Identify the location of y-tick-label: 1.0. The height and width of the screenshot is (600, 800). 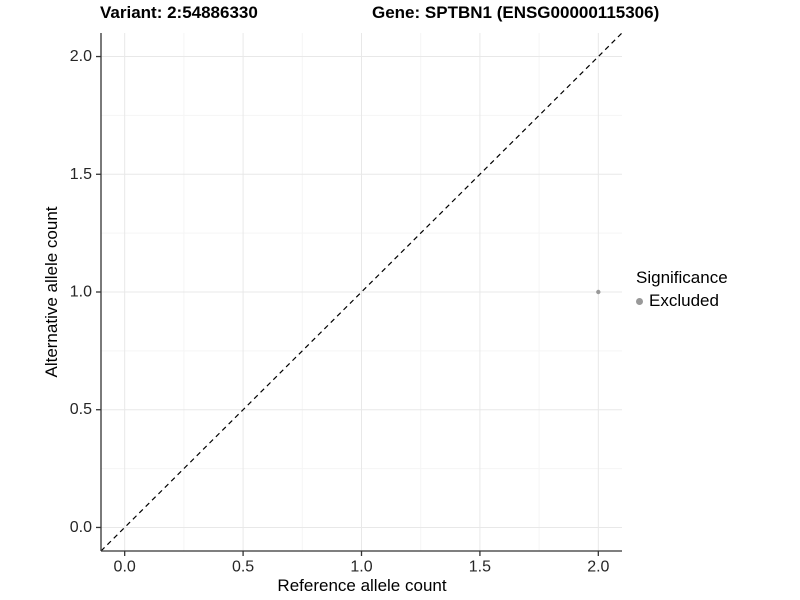
(81, 292).